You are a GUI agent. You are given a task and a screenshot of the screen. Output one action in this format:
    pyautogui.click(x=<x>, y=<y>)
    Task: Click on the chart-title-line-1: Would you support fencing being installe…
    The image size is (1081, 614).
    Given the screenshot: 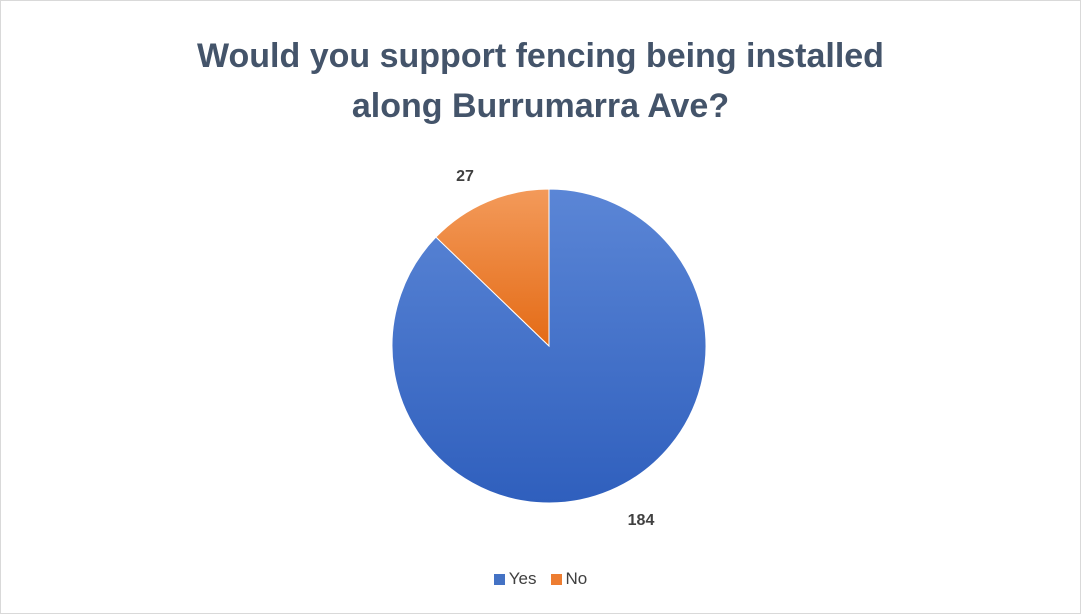 What is the action you would take?
    pyautogui.click(x=540, y=56)
    